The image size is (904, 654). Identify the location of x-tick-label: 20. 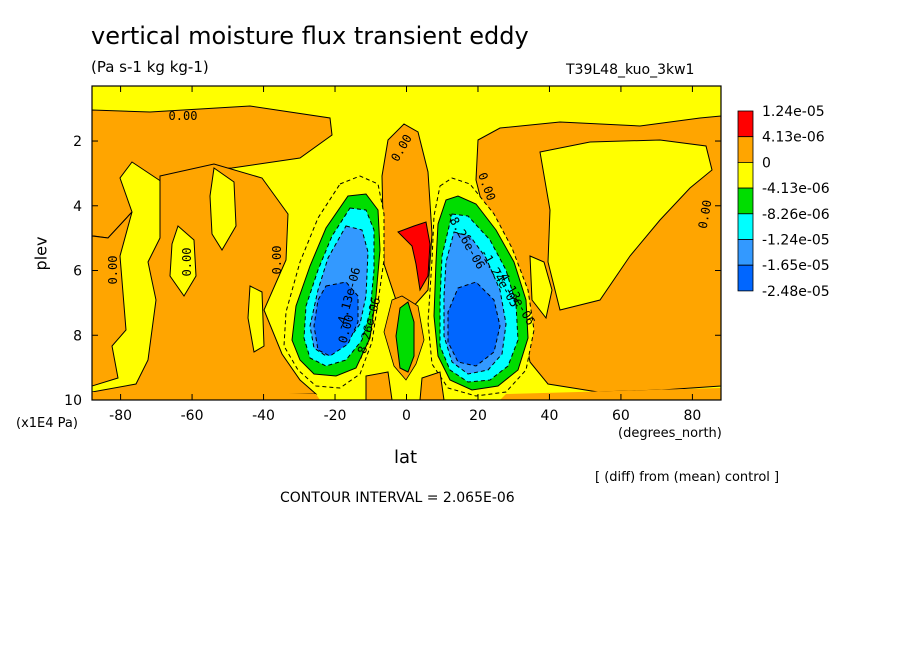
(478, 416).